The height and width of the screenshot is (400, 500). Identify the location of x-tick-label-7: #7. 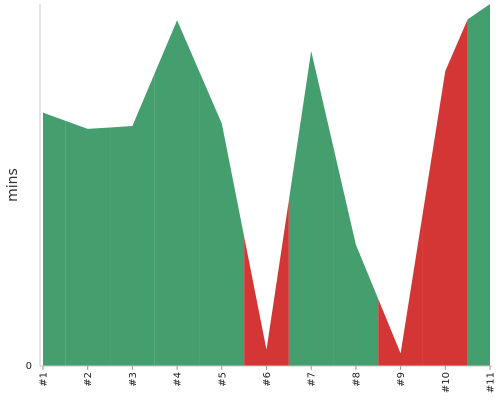
(312, 379).